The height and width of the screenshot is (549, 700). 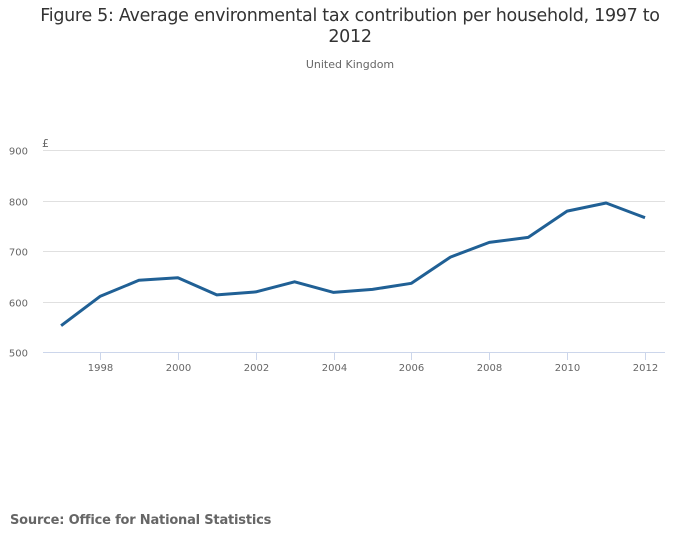 I want to click on y-tick-label: 900, so click(x=18, y=152).